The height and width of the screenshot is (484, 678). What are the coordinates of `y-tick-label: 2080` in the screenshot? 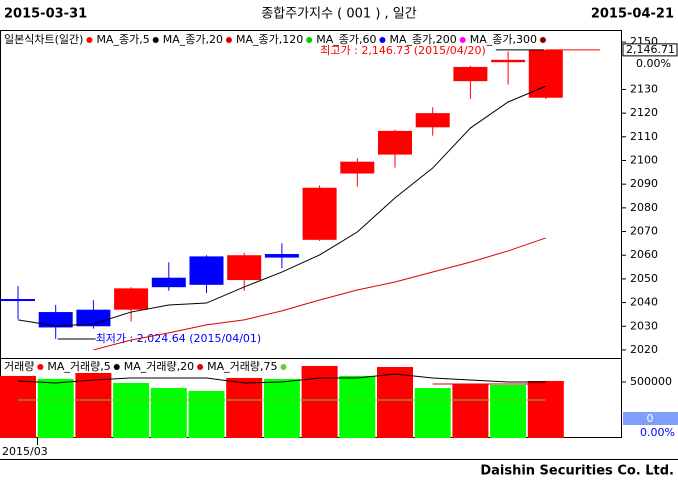 It's located at (644, 207).